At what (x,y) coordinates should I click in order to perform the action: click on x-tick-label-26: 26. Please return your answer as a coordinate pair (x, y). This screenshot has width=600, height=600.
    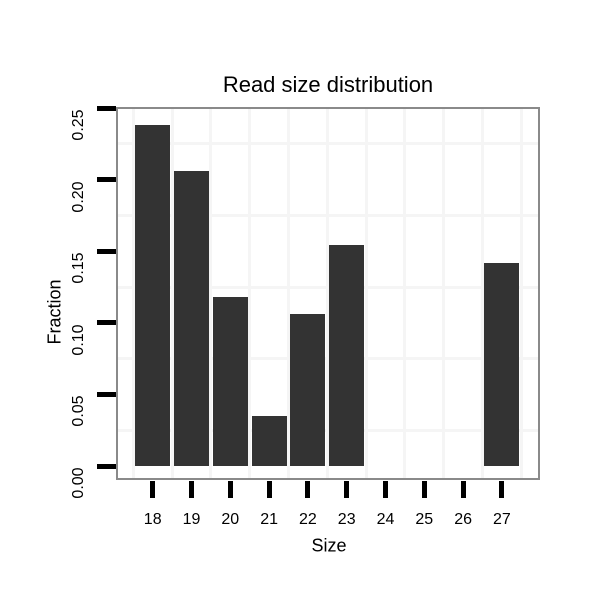
    Looking at the image, I should click on (463, 519).